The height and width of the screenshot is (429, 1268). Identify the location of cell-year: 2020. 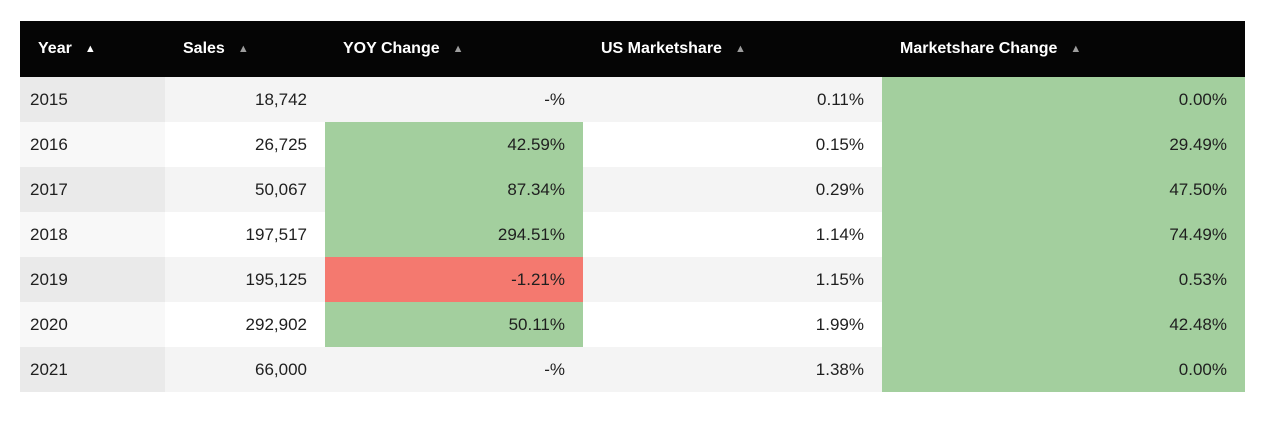
(92, 324).